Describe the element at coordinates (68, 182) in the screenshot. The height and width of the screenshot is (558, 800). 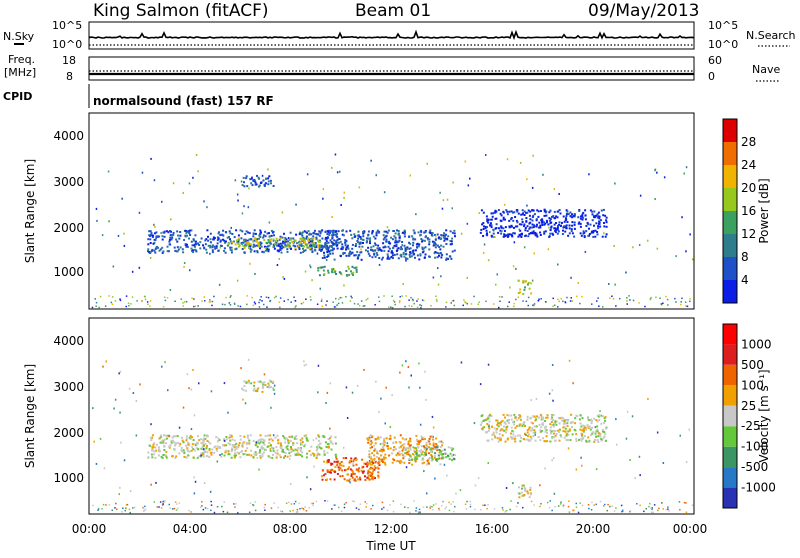
I see `power-ytick-3000: 3000` at that location.